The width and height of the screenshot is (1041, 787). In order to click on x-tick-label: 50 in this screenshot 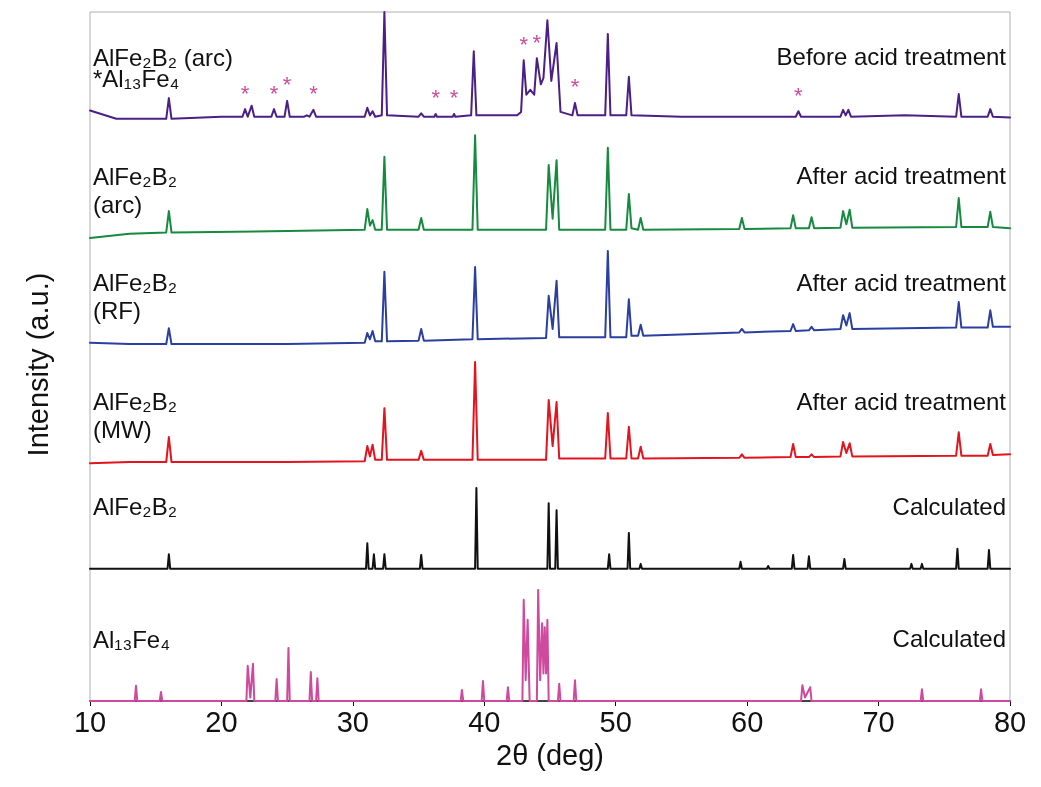, I will do `click(615, 721)`.